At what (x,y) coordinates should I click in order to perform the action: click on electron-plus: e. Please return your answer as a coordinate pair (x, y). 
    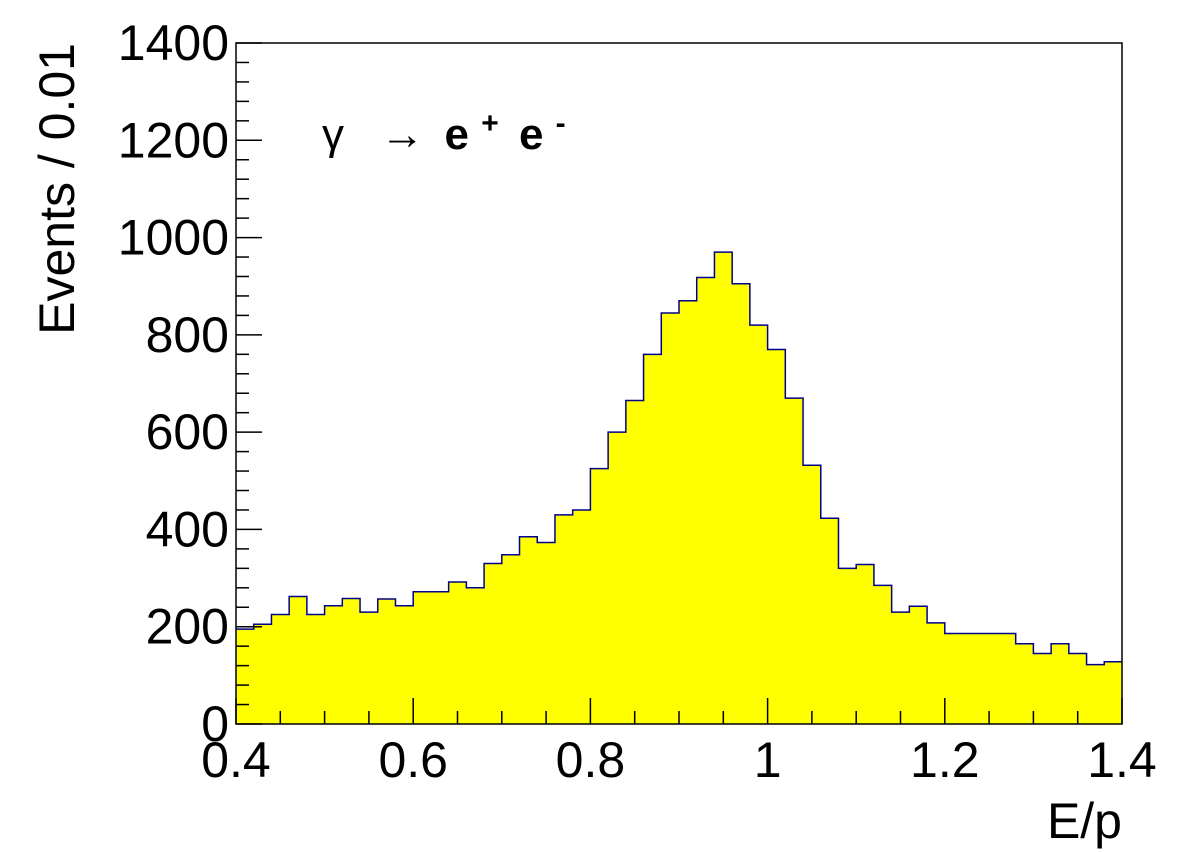
    Looking at the image, I should click on (456, 134).